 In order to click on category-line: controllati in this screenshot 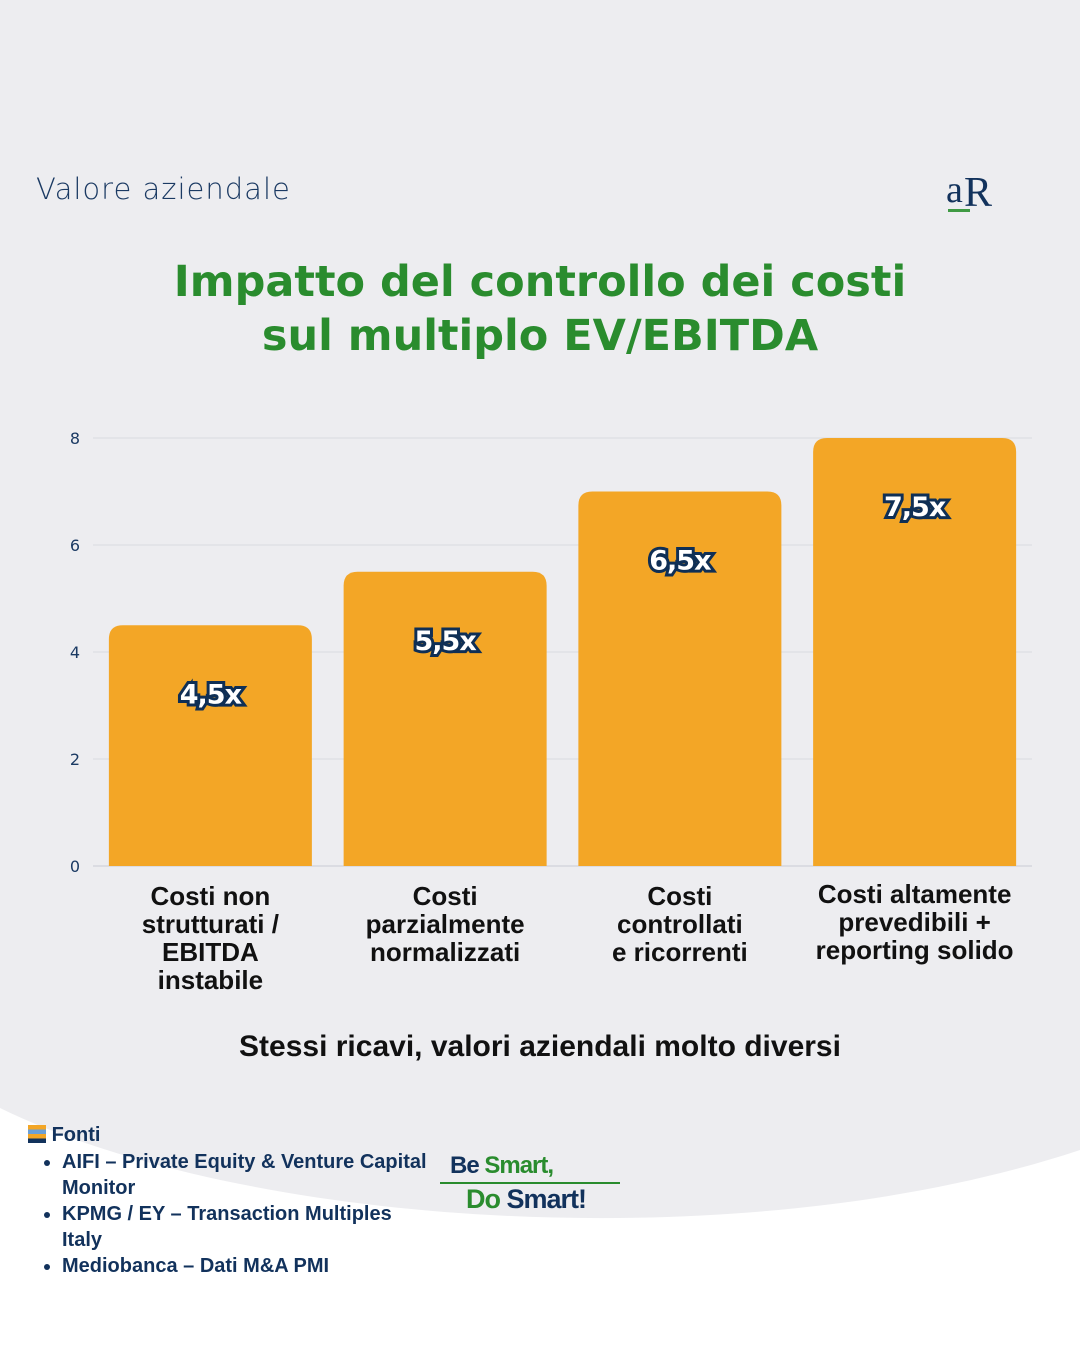, I will do `click(680, 924)`.